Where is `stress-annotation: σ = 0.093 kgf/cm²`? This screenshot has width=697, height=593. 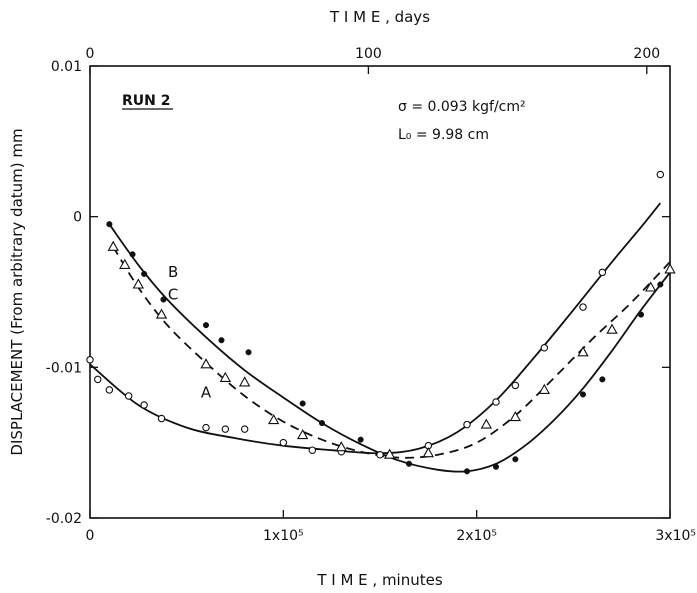
stress-annotation: σ = 0.093 kgf/cm² is located at coordinates (462, 107).